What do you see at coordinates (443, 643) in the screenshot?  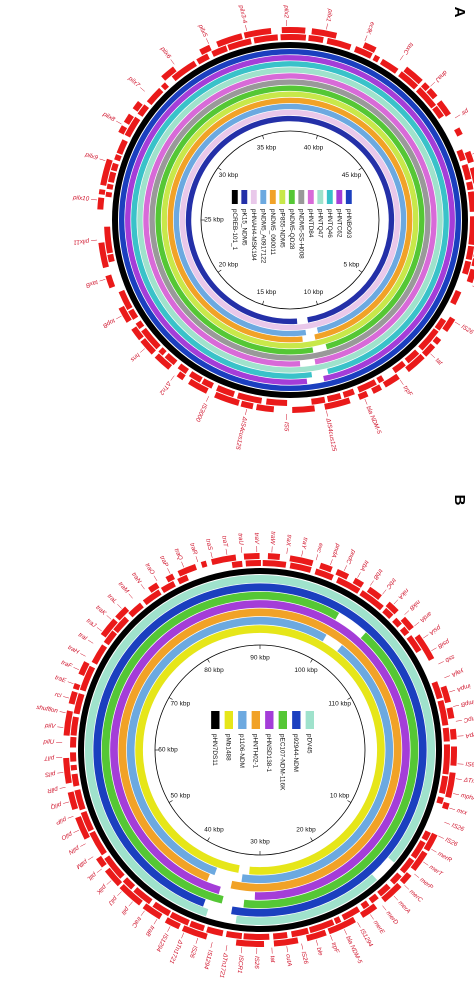 I see `gene-label: psiB` at bounding box center [443, 643].